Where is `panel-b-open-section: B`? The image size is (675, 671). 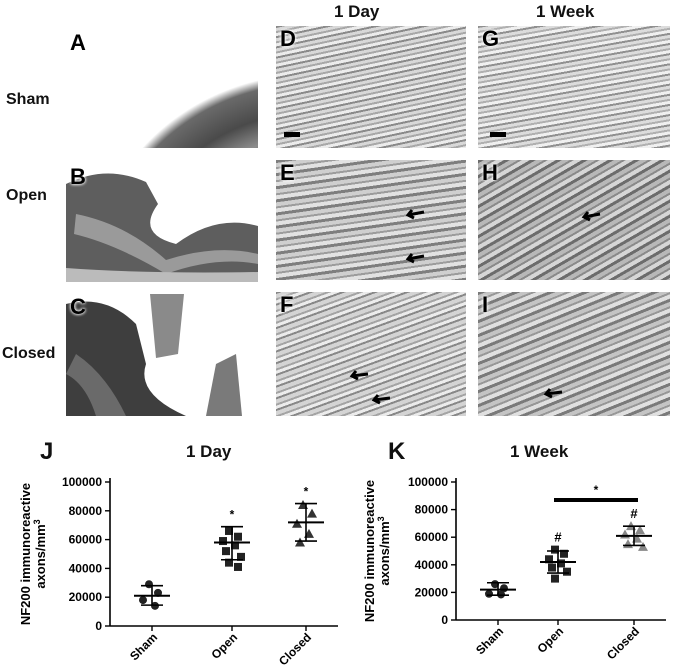
panel-b-open-section: B is located at coordinates (162, 223).